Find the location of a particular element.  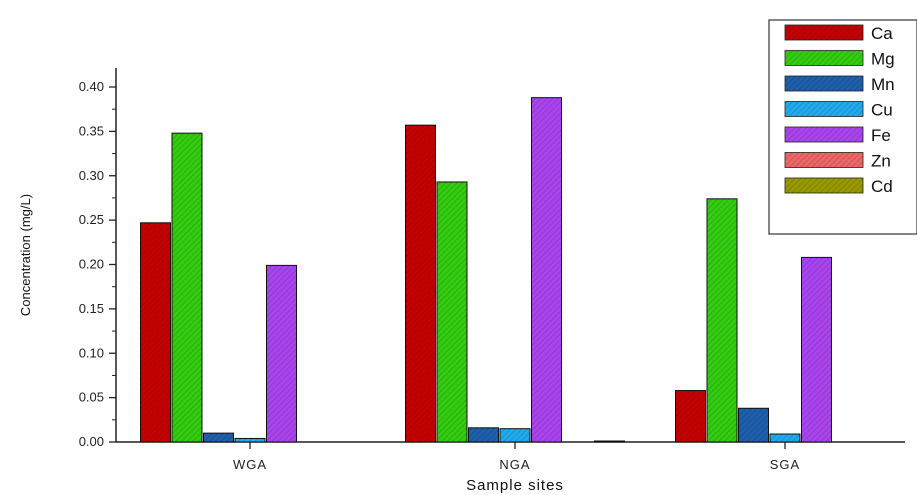

legend-label: Zn is located at coordinates (881, 161).